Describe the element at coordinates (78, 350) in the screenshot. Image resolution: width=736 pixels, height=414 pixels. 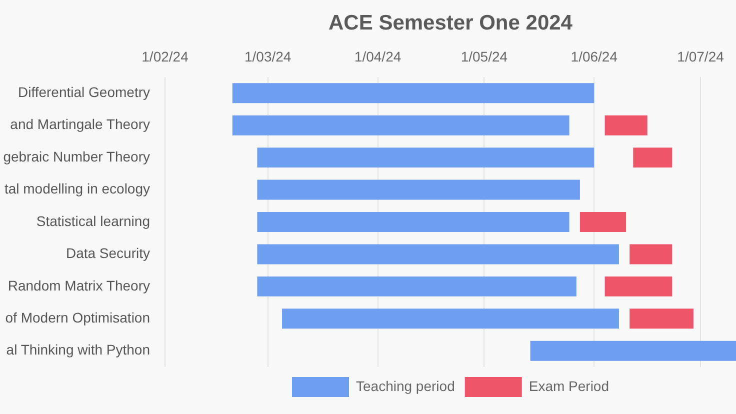
I see `y-tick-label: al Thinking with Python` at that location.